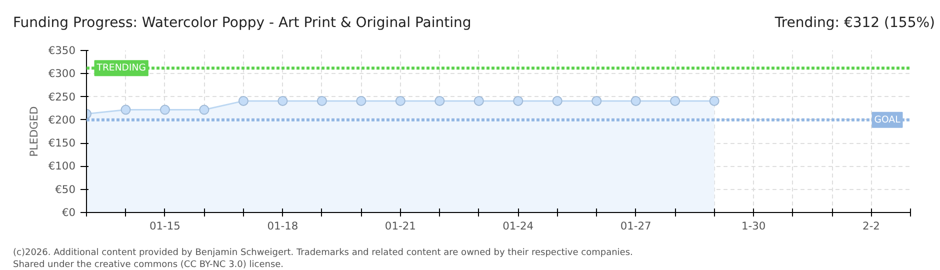 The image size is (940, 270). I want to click on y-tick-label: €50, so click(65, 189).